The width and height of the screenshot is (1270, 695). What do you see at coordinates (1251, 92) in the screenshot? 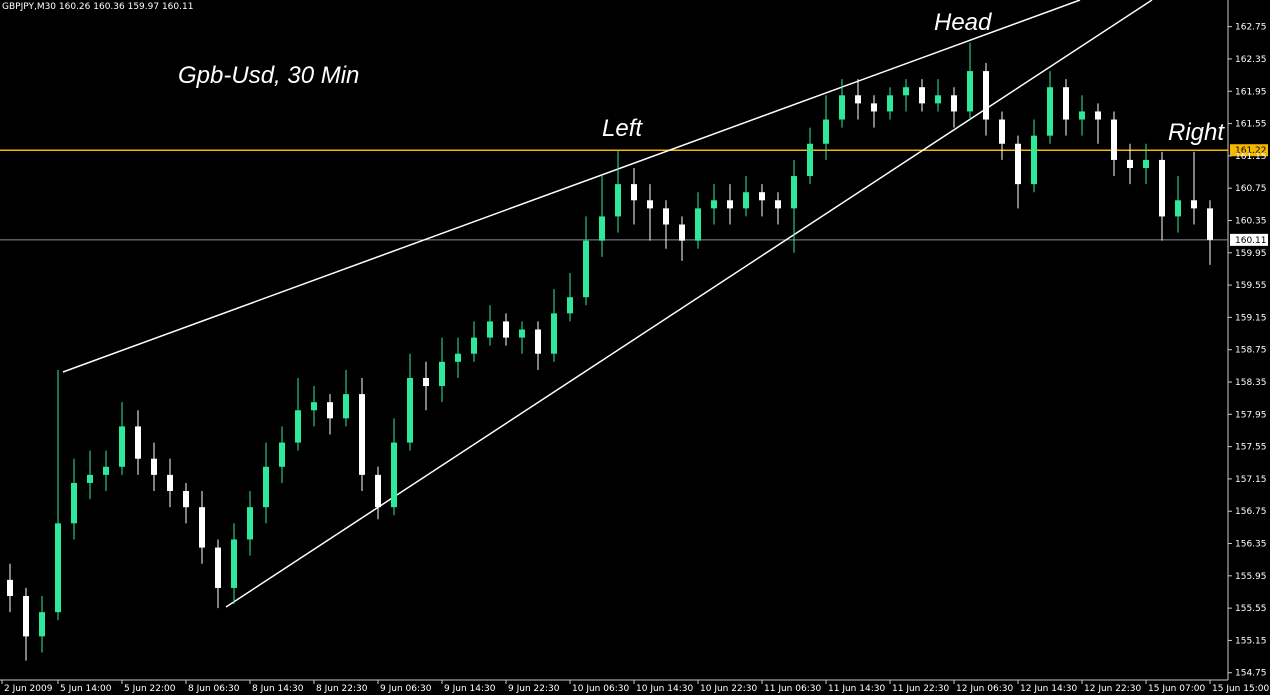
I see `y-tick-label: 161.95` at bounding box center [1251, 92].